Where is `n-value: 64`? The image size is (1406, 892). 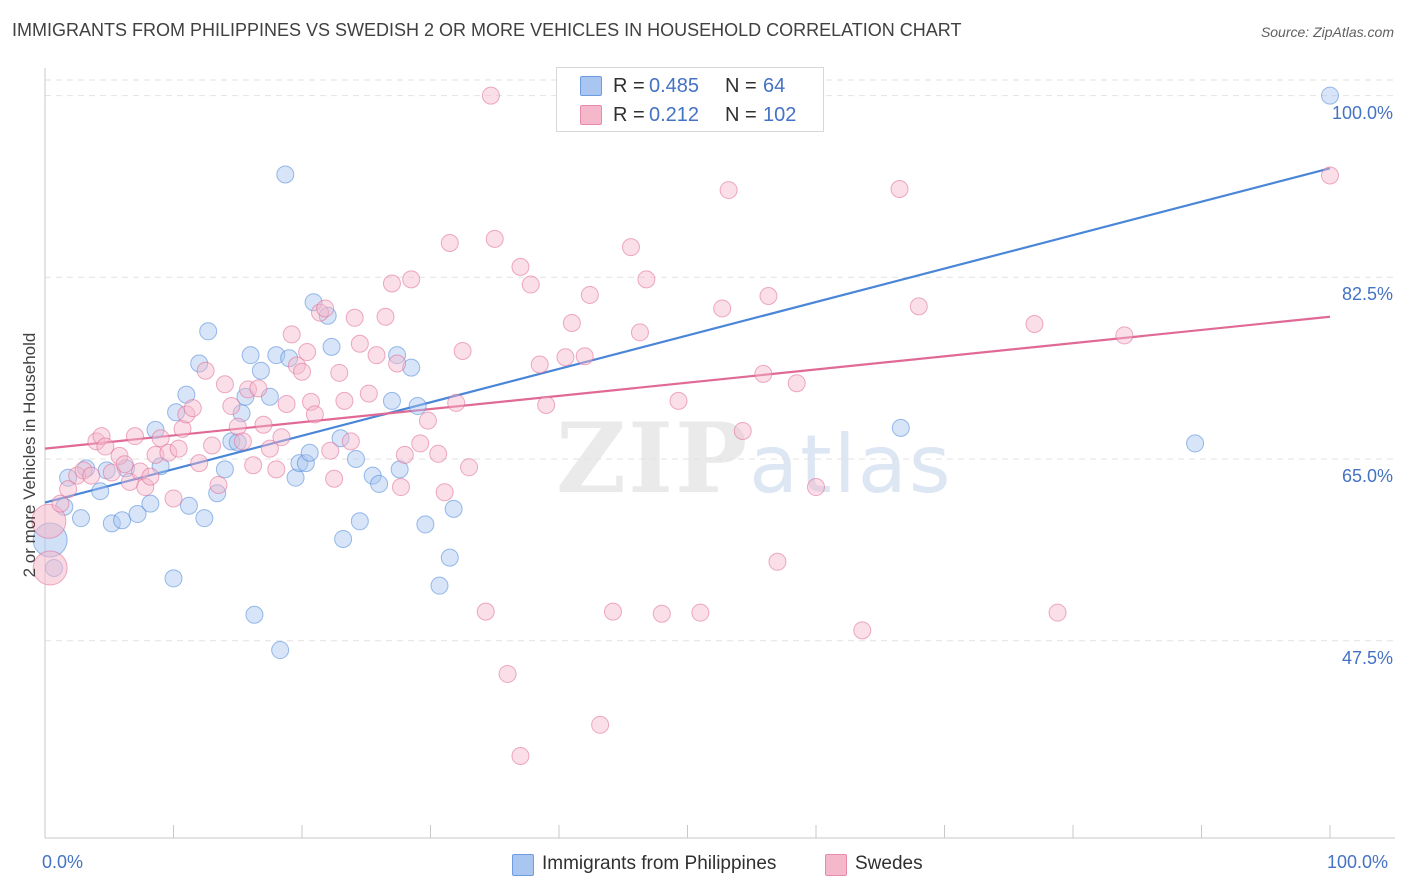
n-value: 64 is located at coordinates (774, 86).